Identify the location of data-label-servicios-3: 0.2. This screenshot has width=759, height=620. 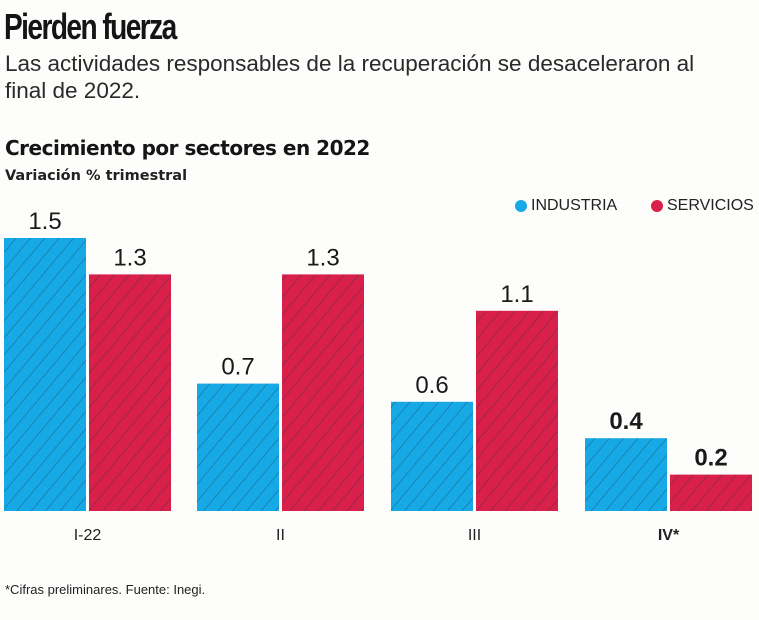
(710, 458).